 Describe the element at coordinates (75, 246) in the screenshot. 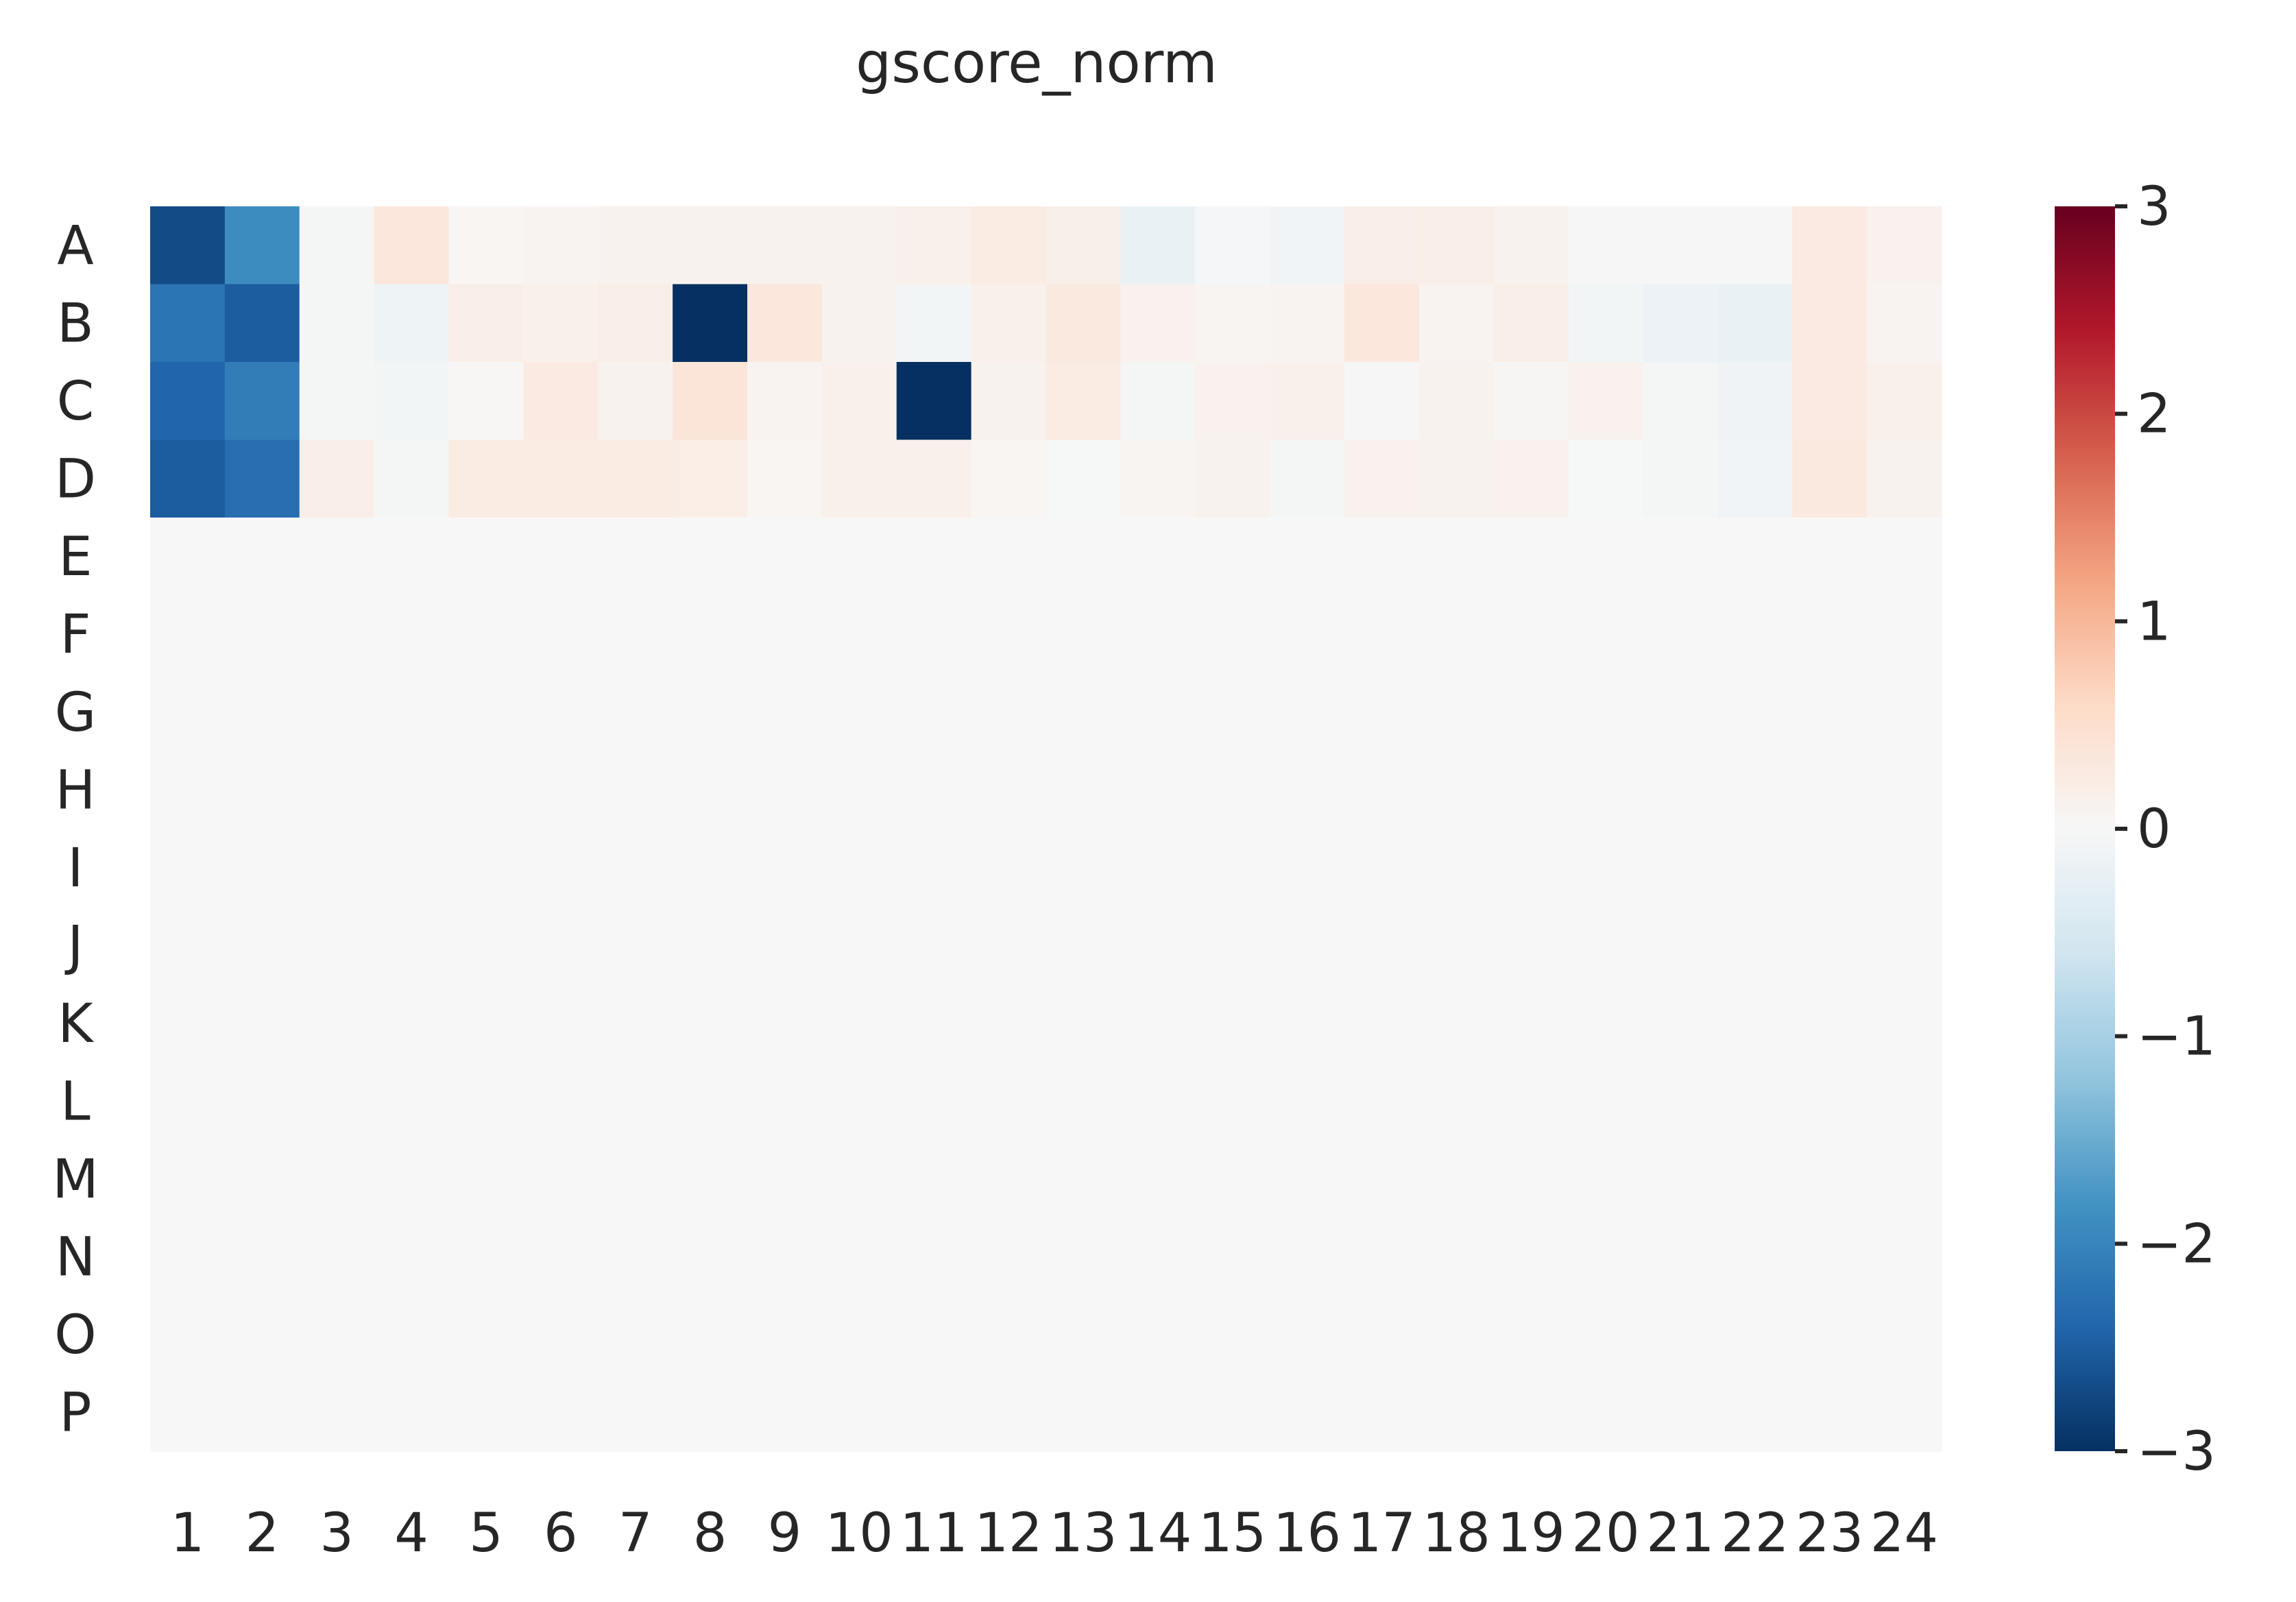

I see `row-label-A: A` at that location.